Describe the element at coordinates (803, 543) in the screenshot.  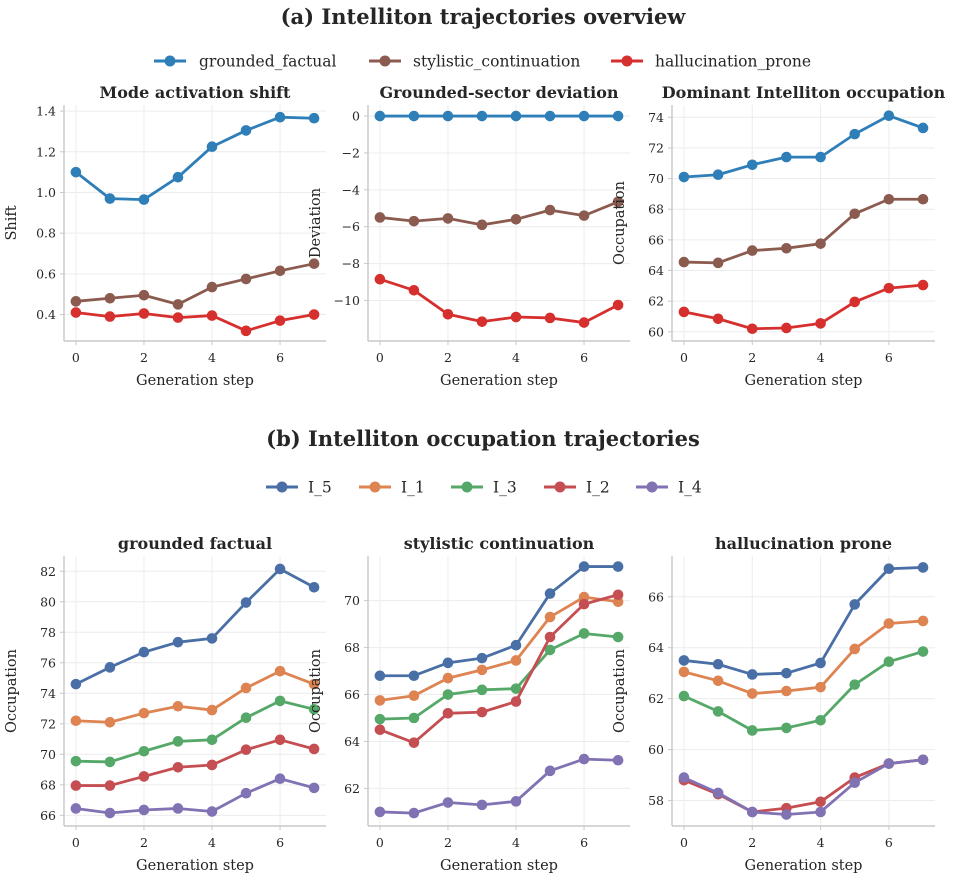
I see `panel-title: hallucination prone` at that location.